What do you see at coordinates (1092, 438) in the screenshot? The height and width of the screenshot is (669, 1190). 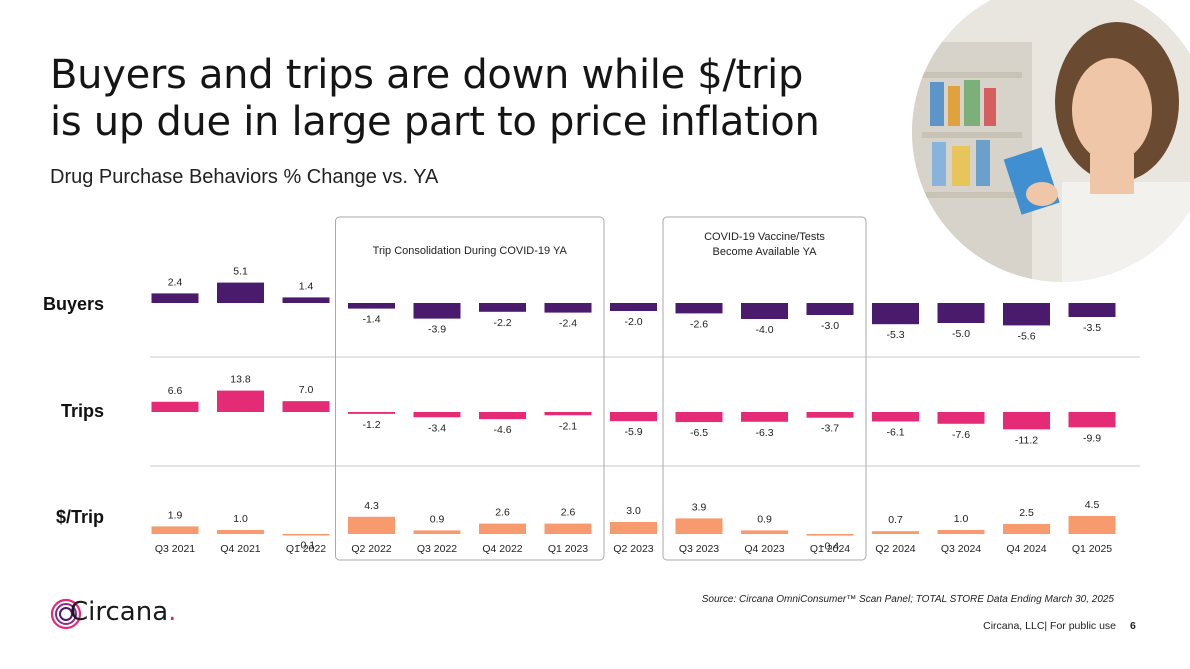 I see `data-label: -9.9` at bounding box center [1092, 438].